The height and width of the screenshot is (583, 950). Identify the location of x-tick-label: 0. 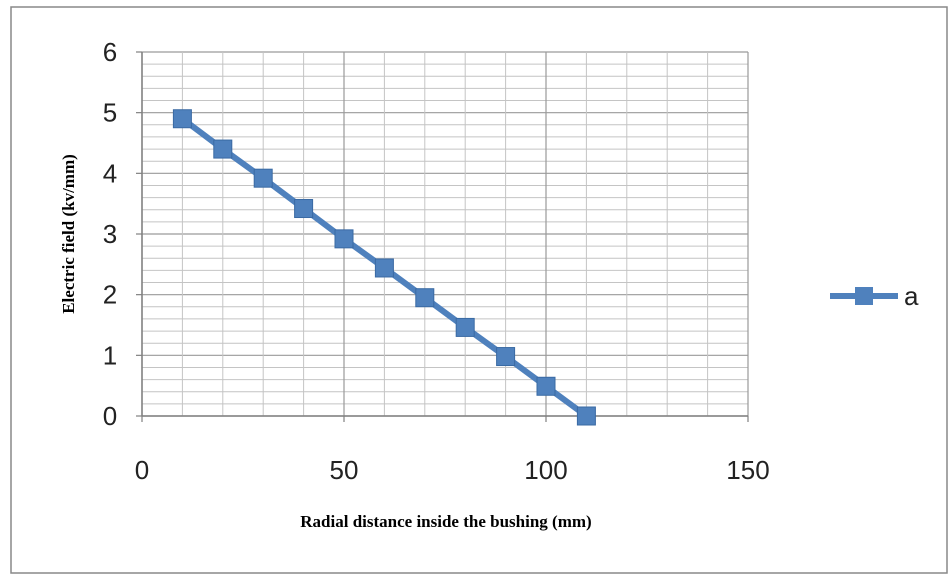
(142, 470).